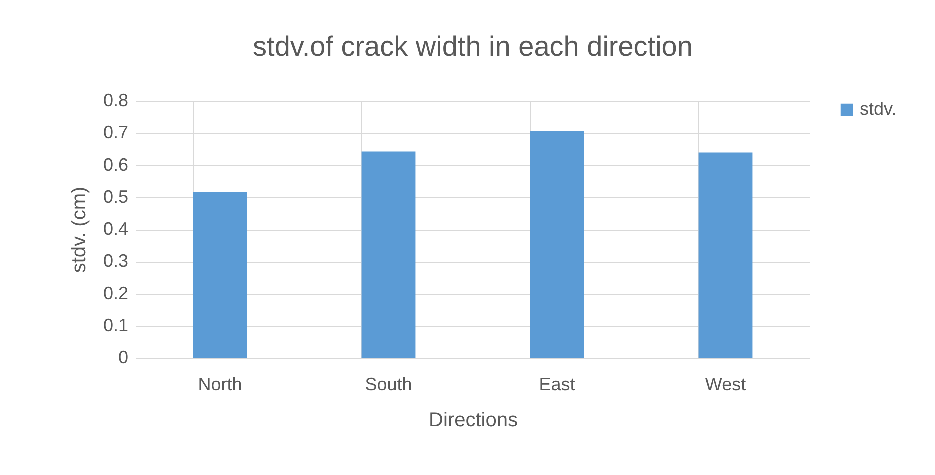 This screenshot has width=935, height=475. I want to click on x-tick-label: South, so click(388, 384).